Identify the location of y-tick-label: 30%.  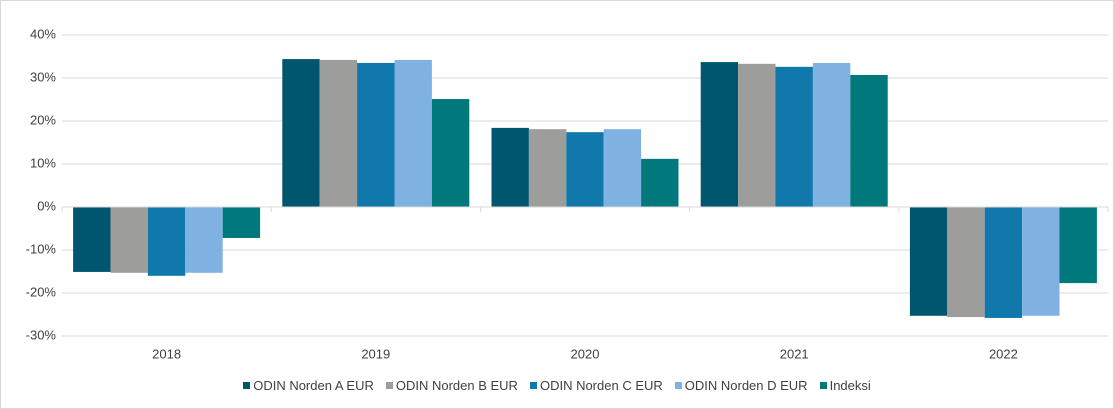
(43, 76).